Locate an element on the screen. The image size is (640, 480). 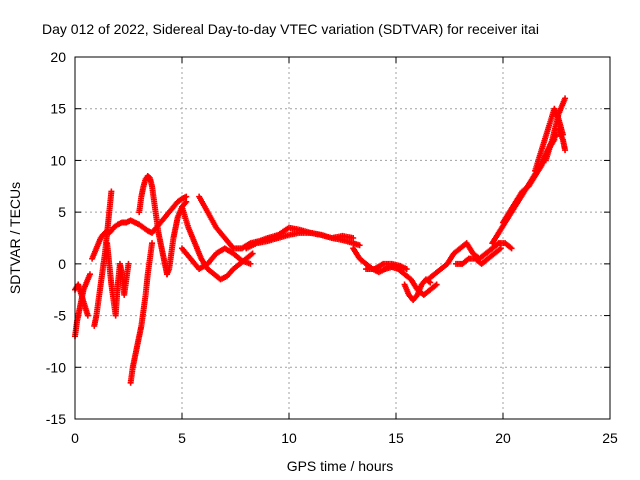
y-tick-labels: -15 -10 -5 0 5 10 15 20 is located at coordinates (56, 238).